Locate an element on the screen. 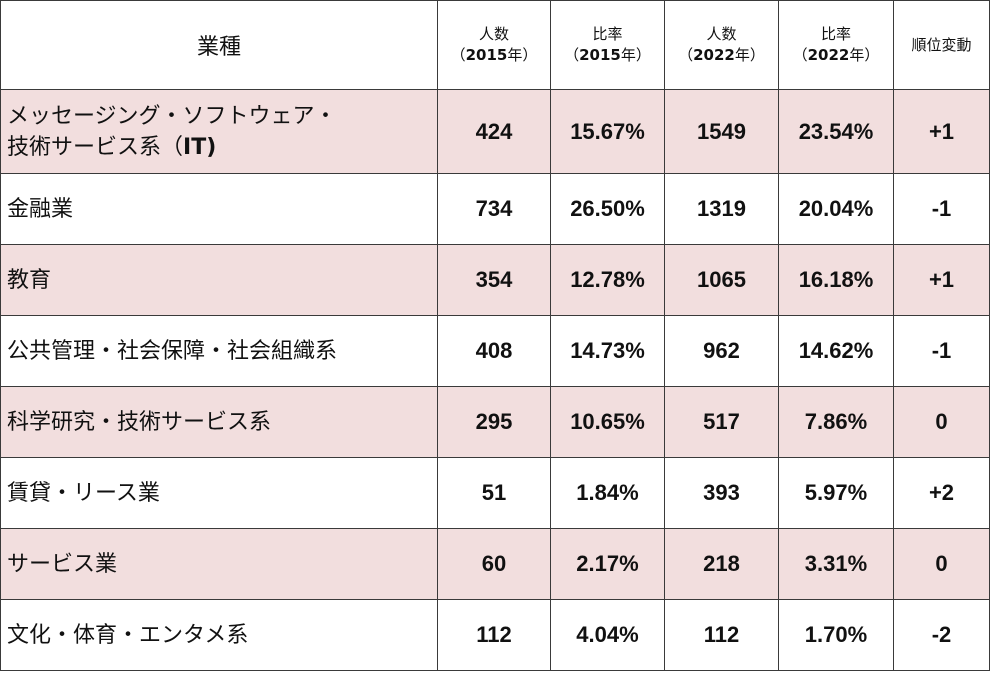 Image resolution: width=990 pixels, height=677 pixels. ratio-2022-cell: 16.18% is located at coordinates (836, 280).